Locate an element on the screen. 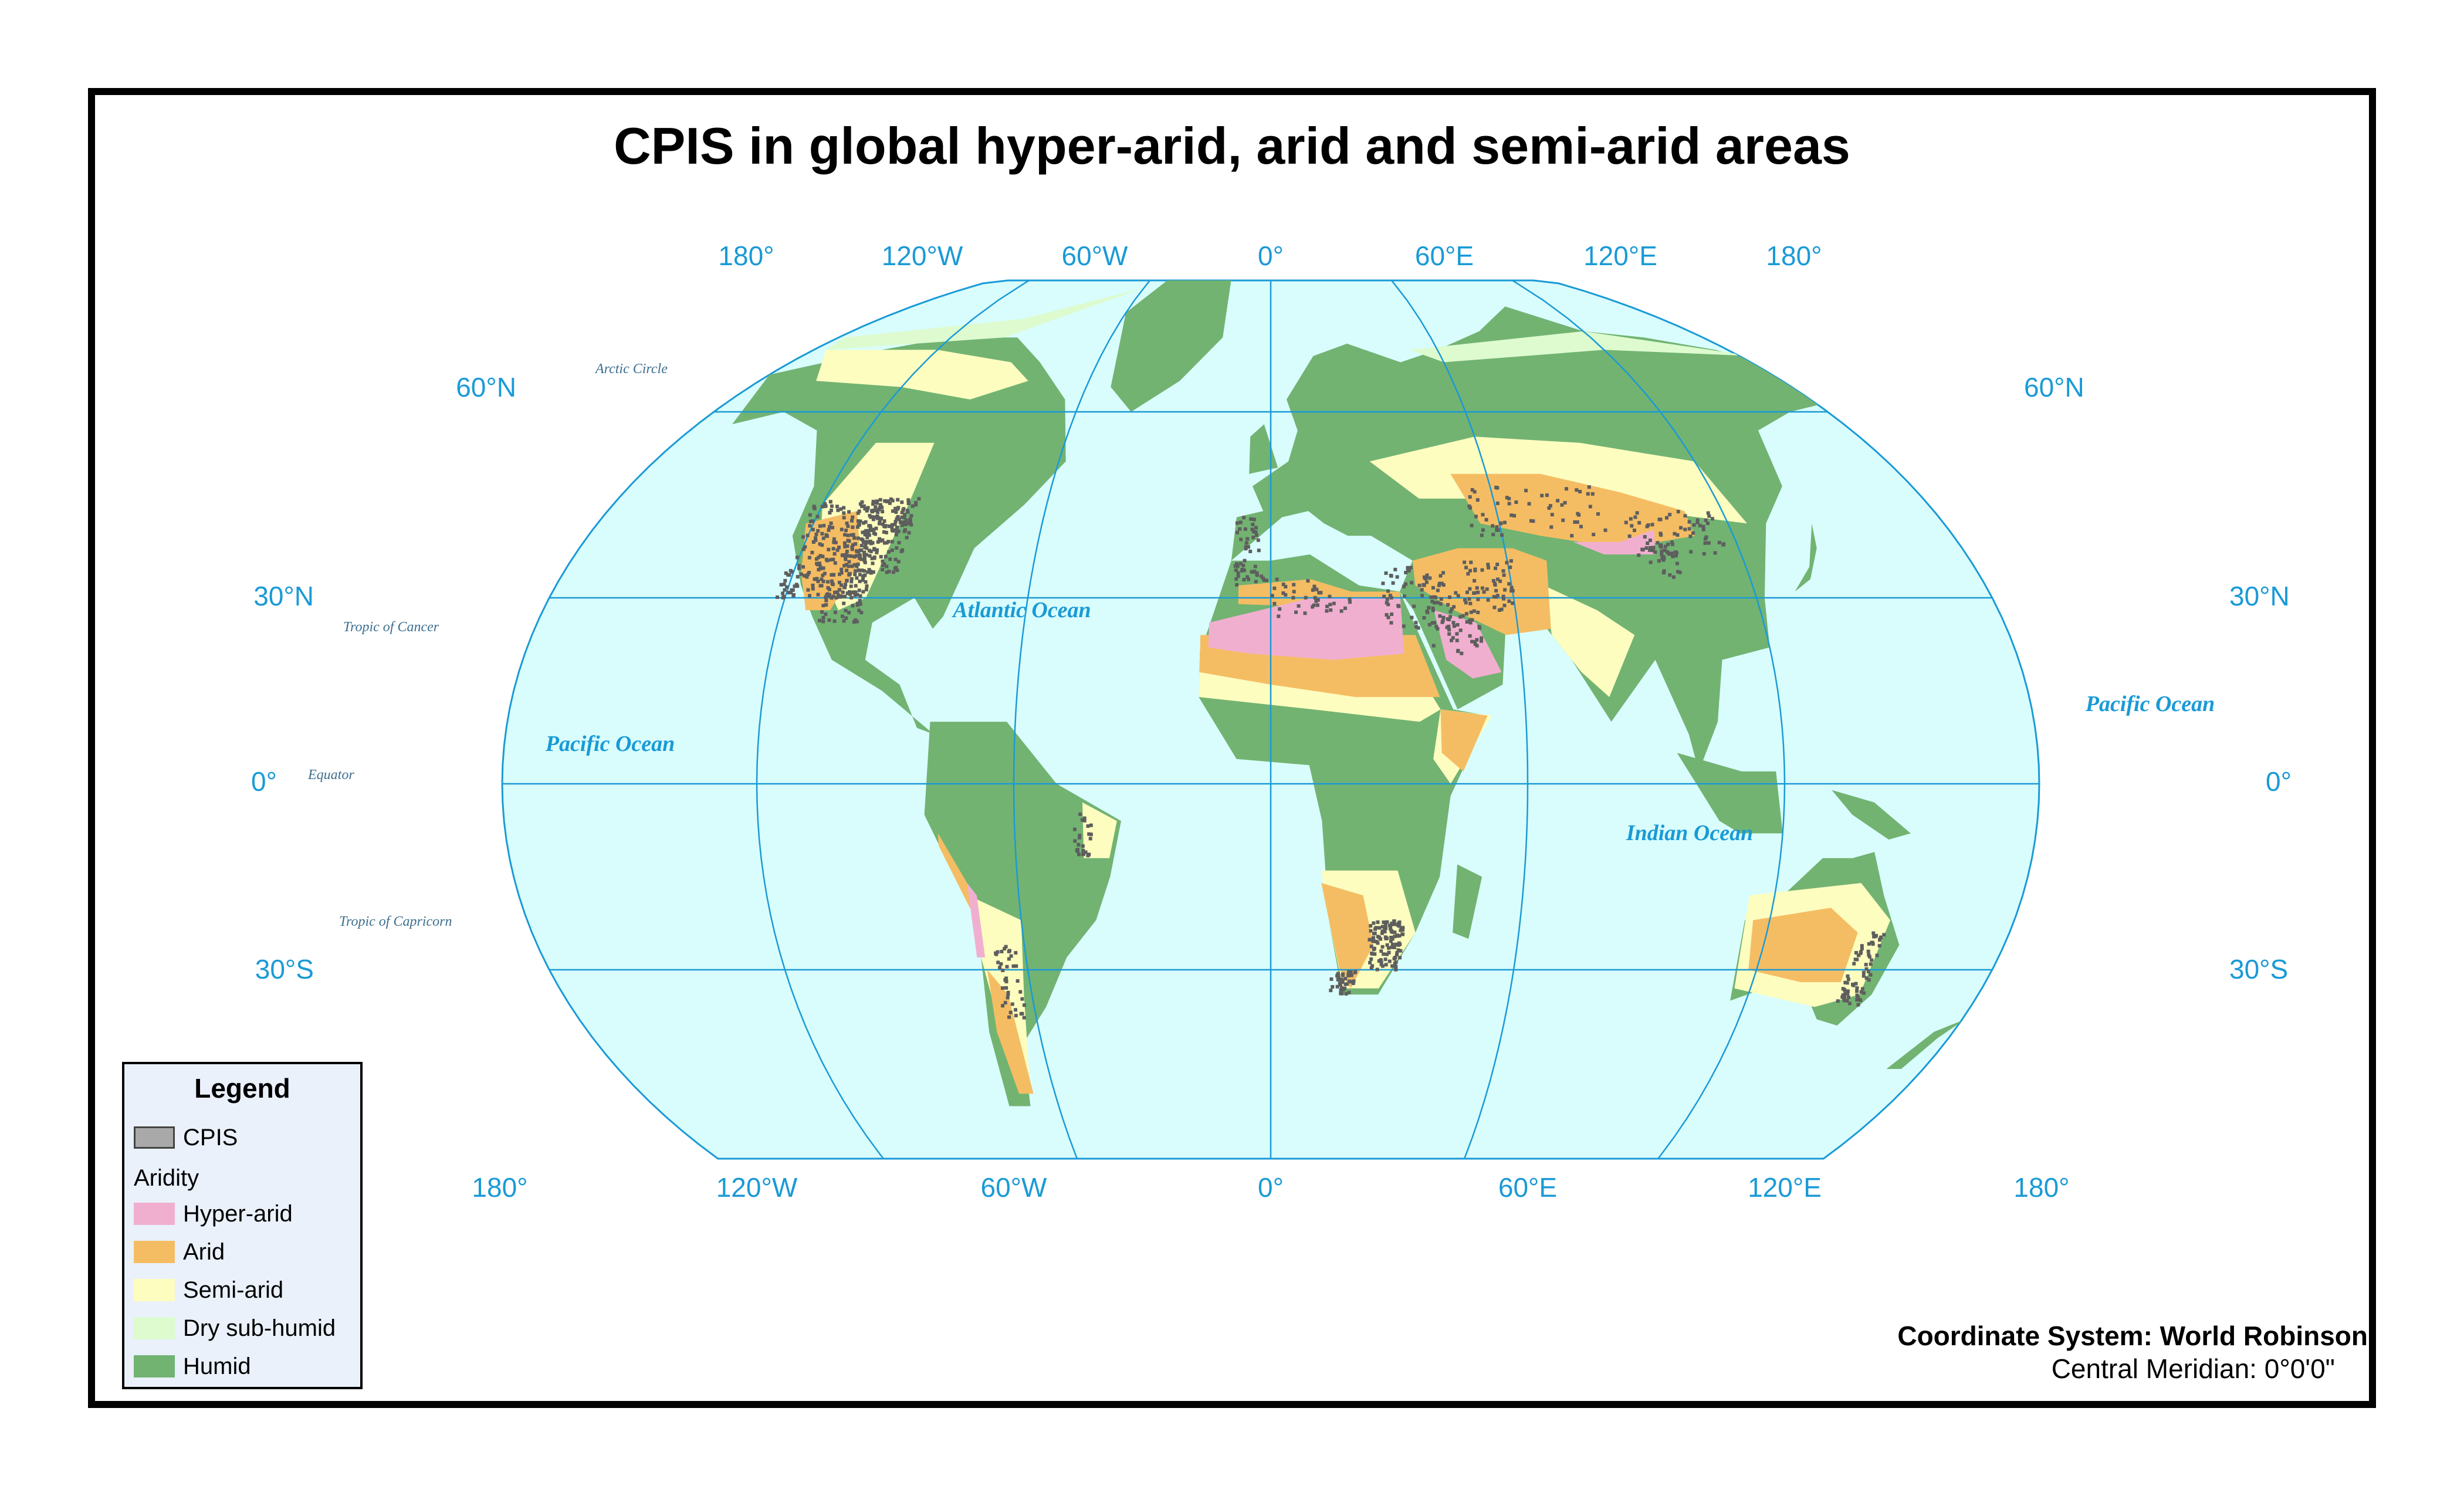 The height and width of the screenshot is (1496, 2464). atacama-hyper-arid is located at coordinates (977, 920).